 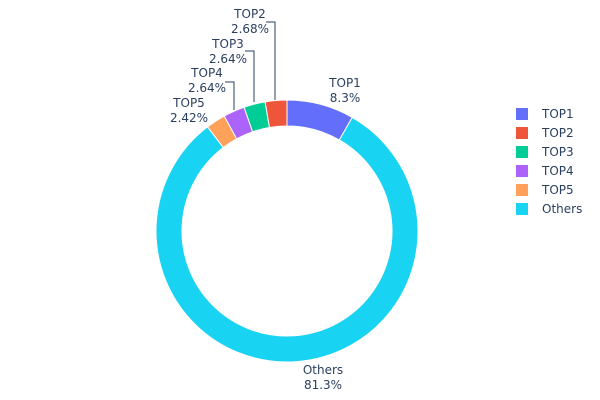 What do you see at coordinates (562, 209) in the screenshot?
I see `legend-label: Others` at bounding box center [562, 209].